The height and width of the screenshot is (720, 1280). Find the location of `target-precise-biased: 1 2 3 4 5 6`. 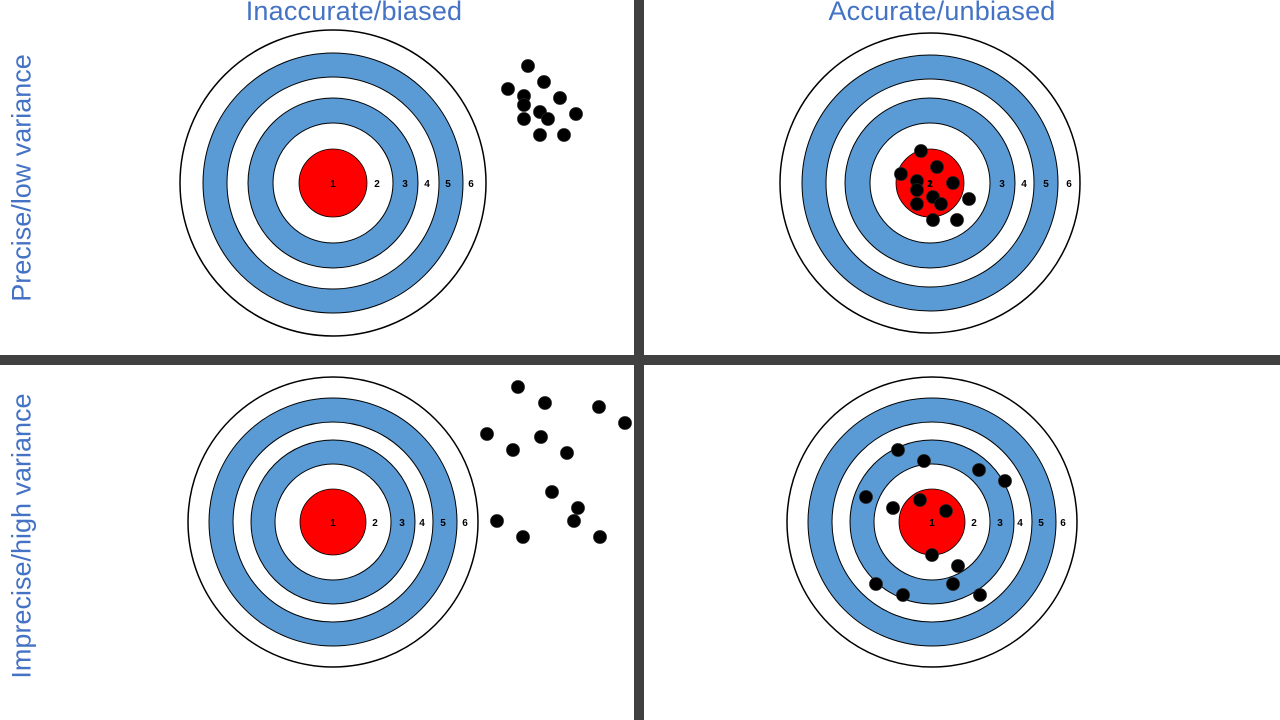

target-precise-biased: 1 2 3 4 5 6 is located at coordinates (381, 183).